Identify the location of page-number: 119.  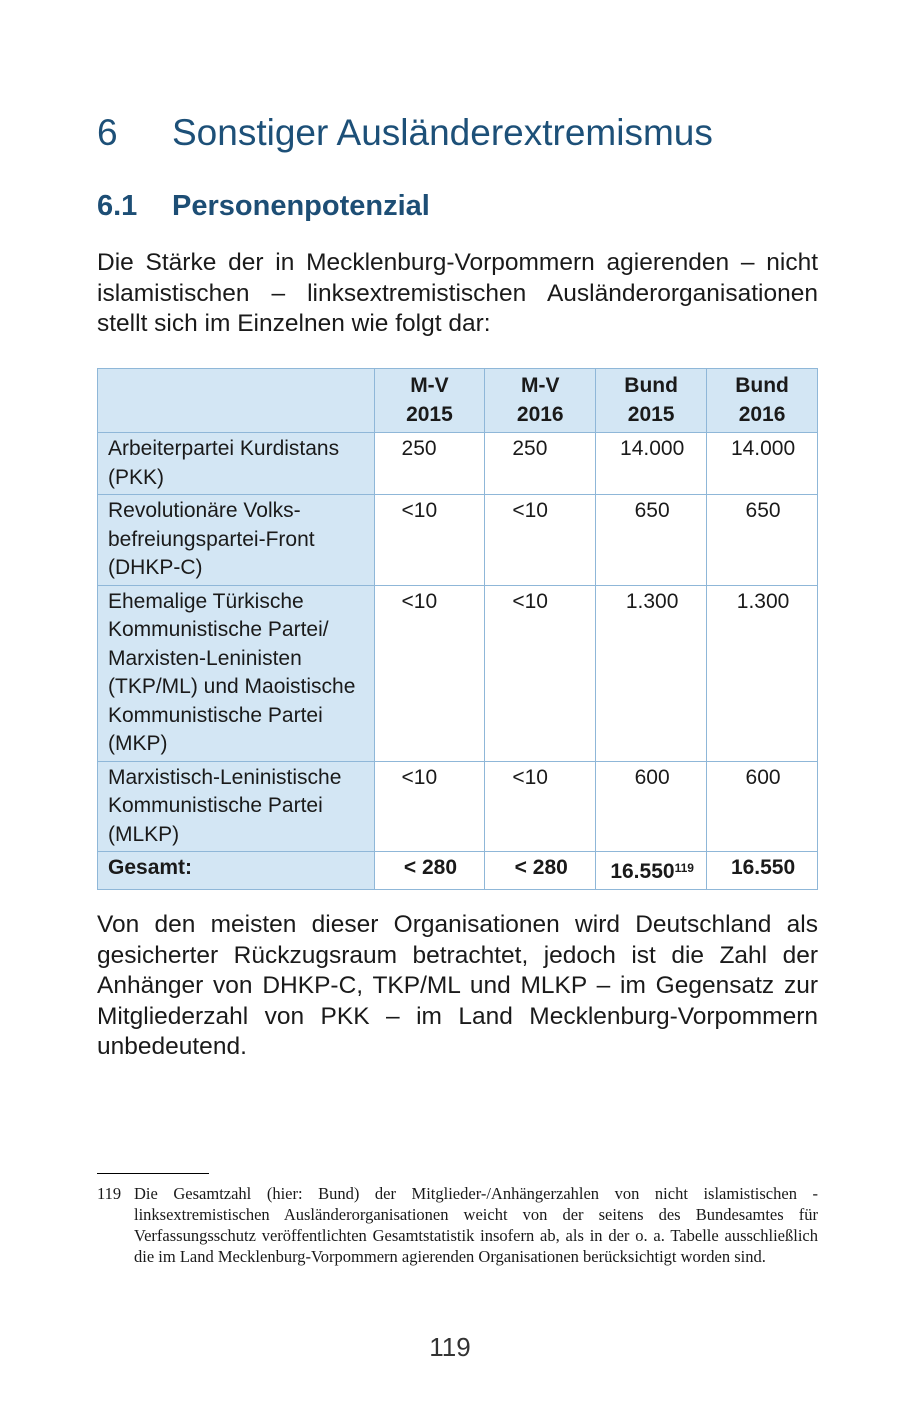
(450, 1347).